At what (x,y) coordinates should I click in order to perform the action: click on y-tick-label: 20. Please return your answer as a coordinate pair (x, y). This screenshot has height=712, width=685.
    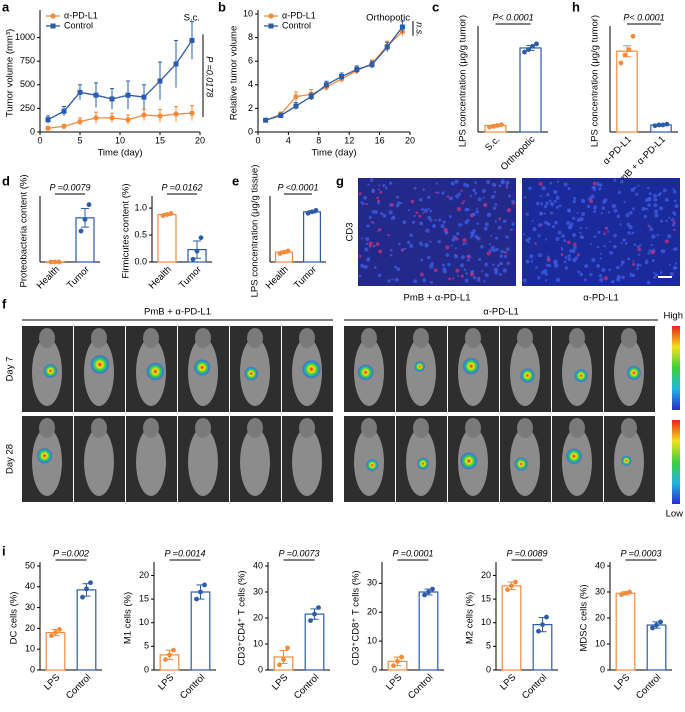
    Looking at the image, I should click on (372, 612).